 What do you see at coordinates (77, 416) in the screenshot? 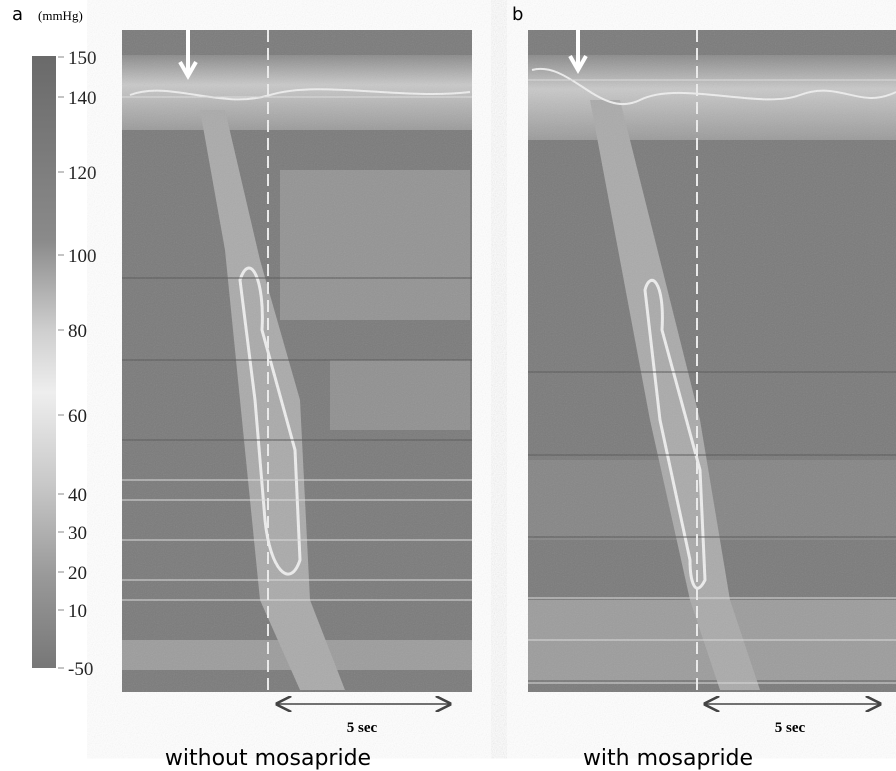
I see `colorbar-tick-label: 60` at bounding box center [77, 416].